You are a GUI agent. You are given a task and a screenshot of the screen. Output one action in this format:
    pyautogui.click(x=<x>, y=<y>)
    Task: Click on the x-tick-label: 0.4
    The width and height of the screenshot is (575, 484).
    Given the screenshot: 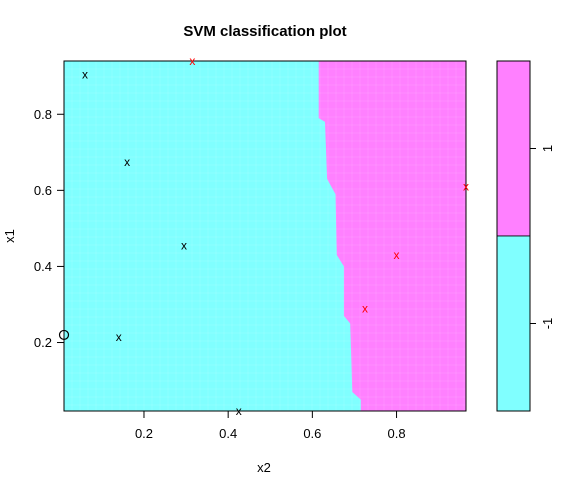 What is the action you would take?
    pyautogui.click(x=228, y=433)
    